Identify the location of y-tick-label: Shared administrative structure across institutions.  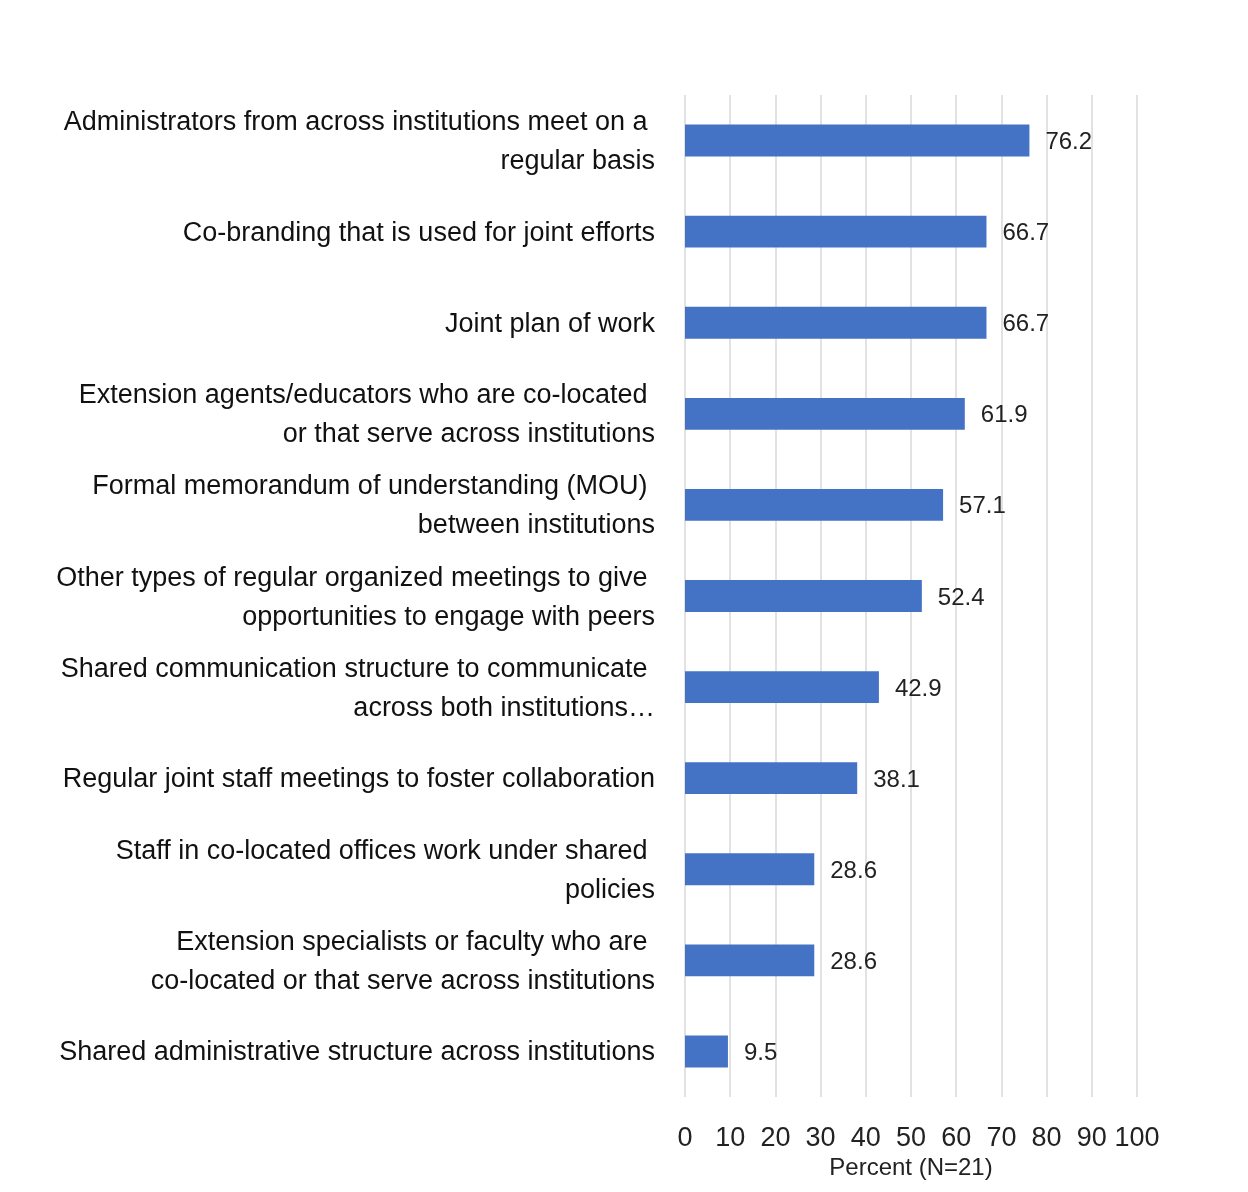
(357, 1051).